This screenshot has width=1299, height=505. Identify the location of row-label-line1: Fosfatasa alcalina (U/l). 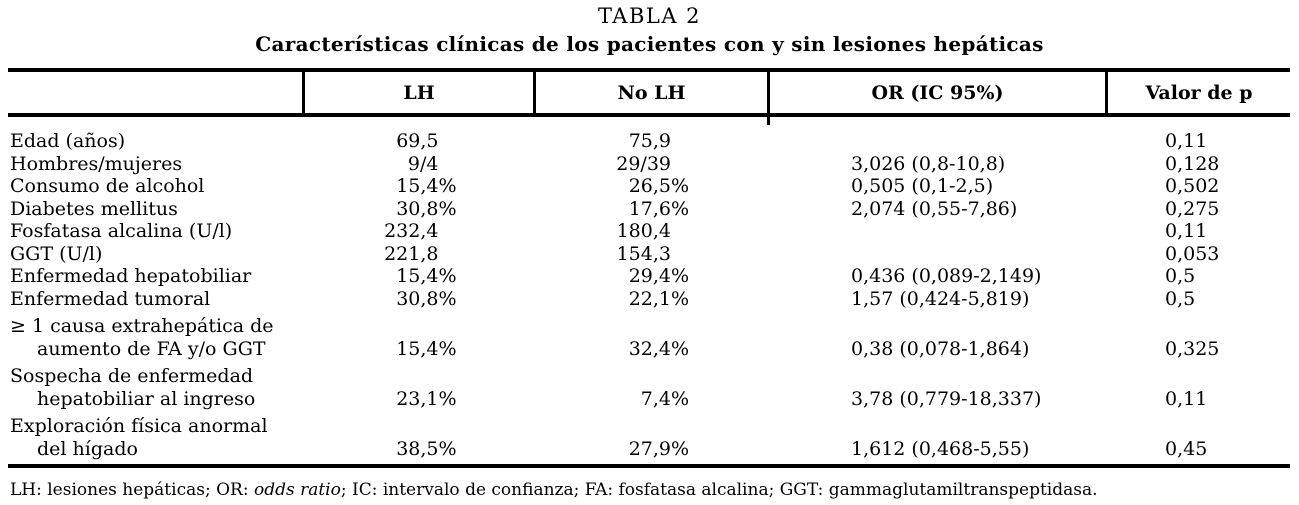
(121, 231).